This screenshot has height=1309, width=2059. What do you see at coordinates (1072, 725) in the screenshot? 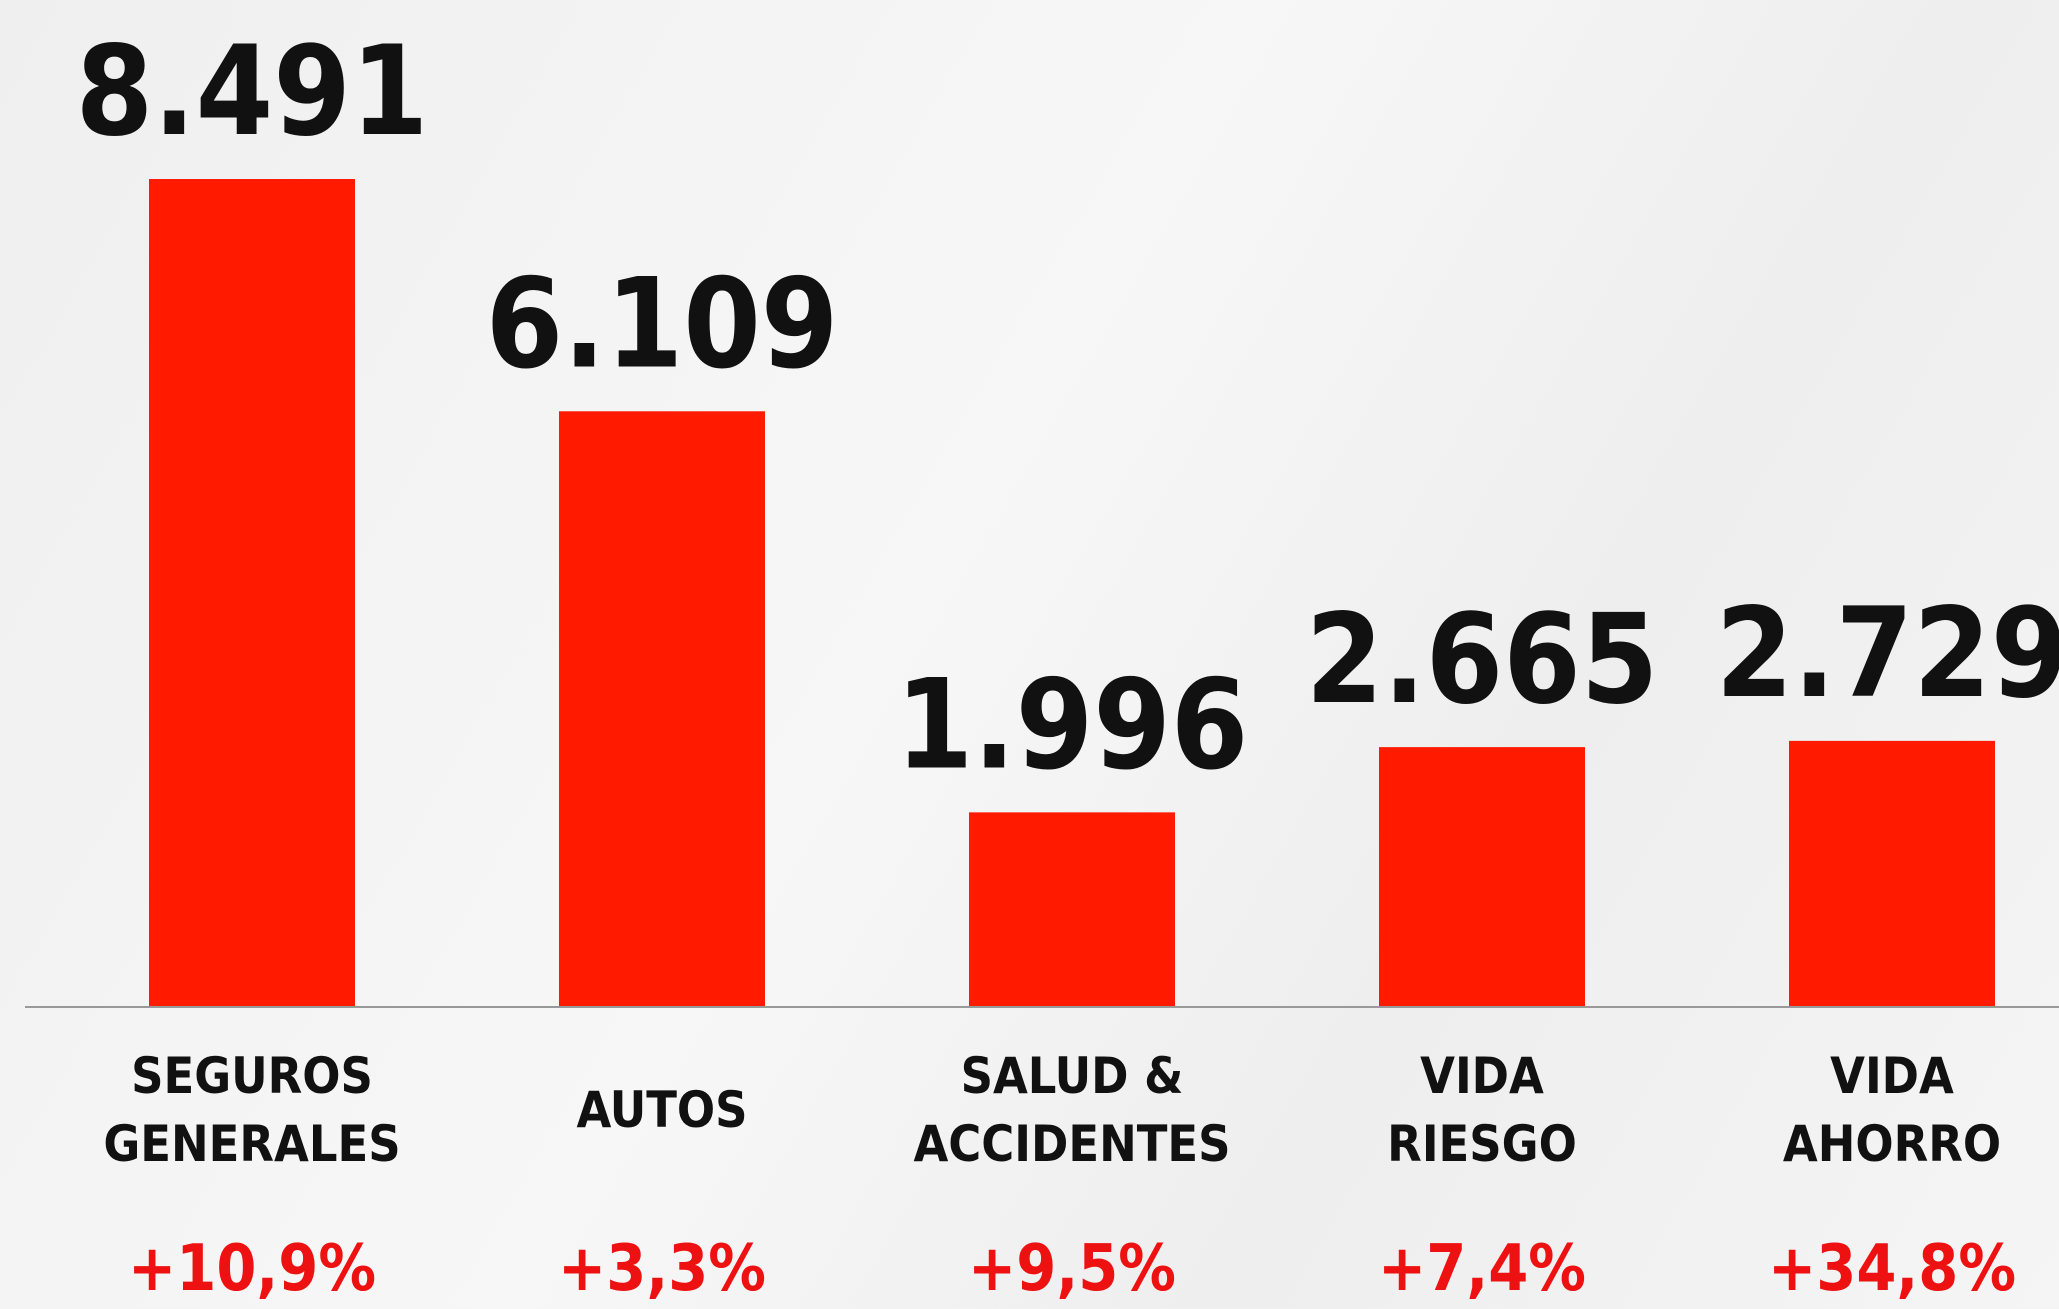
I see `value-label: 1.996` at bounding box center [1072, 725].